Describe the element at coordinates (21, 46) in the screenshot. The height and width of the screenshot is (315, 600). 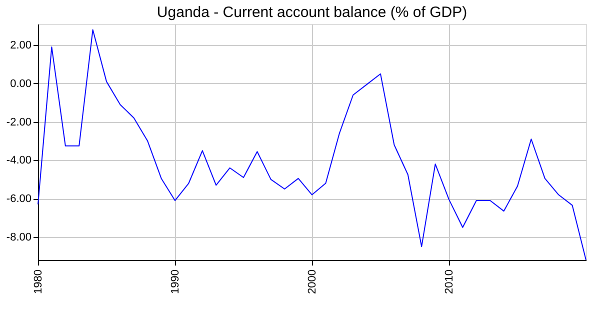
I see `y-tick-label: 2.00` at that location.